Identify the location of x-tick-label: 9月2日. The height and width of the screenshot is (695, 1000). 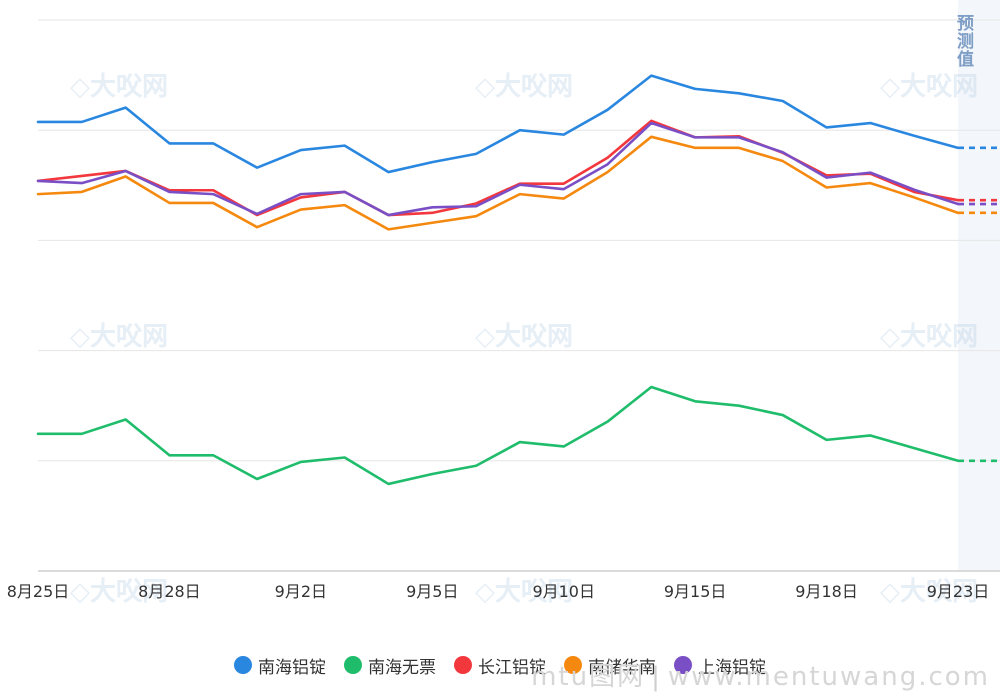
(301, 591).